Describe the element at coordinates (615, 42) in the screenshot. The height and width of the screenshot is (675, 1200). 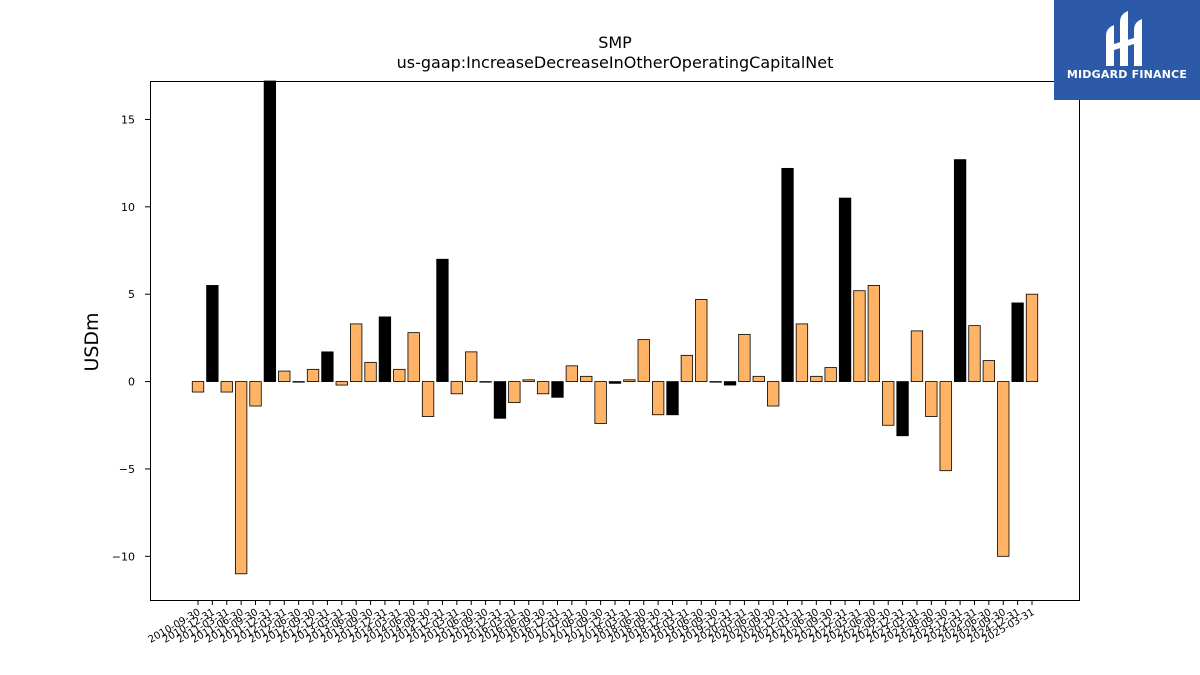
I see `chart-title: SMP` at that location.